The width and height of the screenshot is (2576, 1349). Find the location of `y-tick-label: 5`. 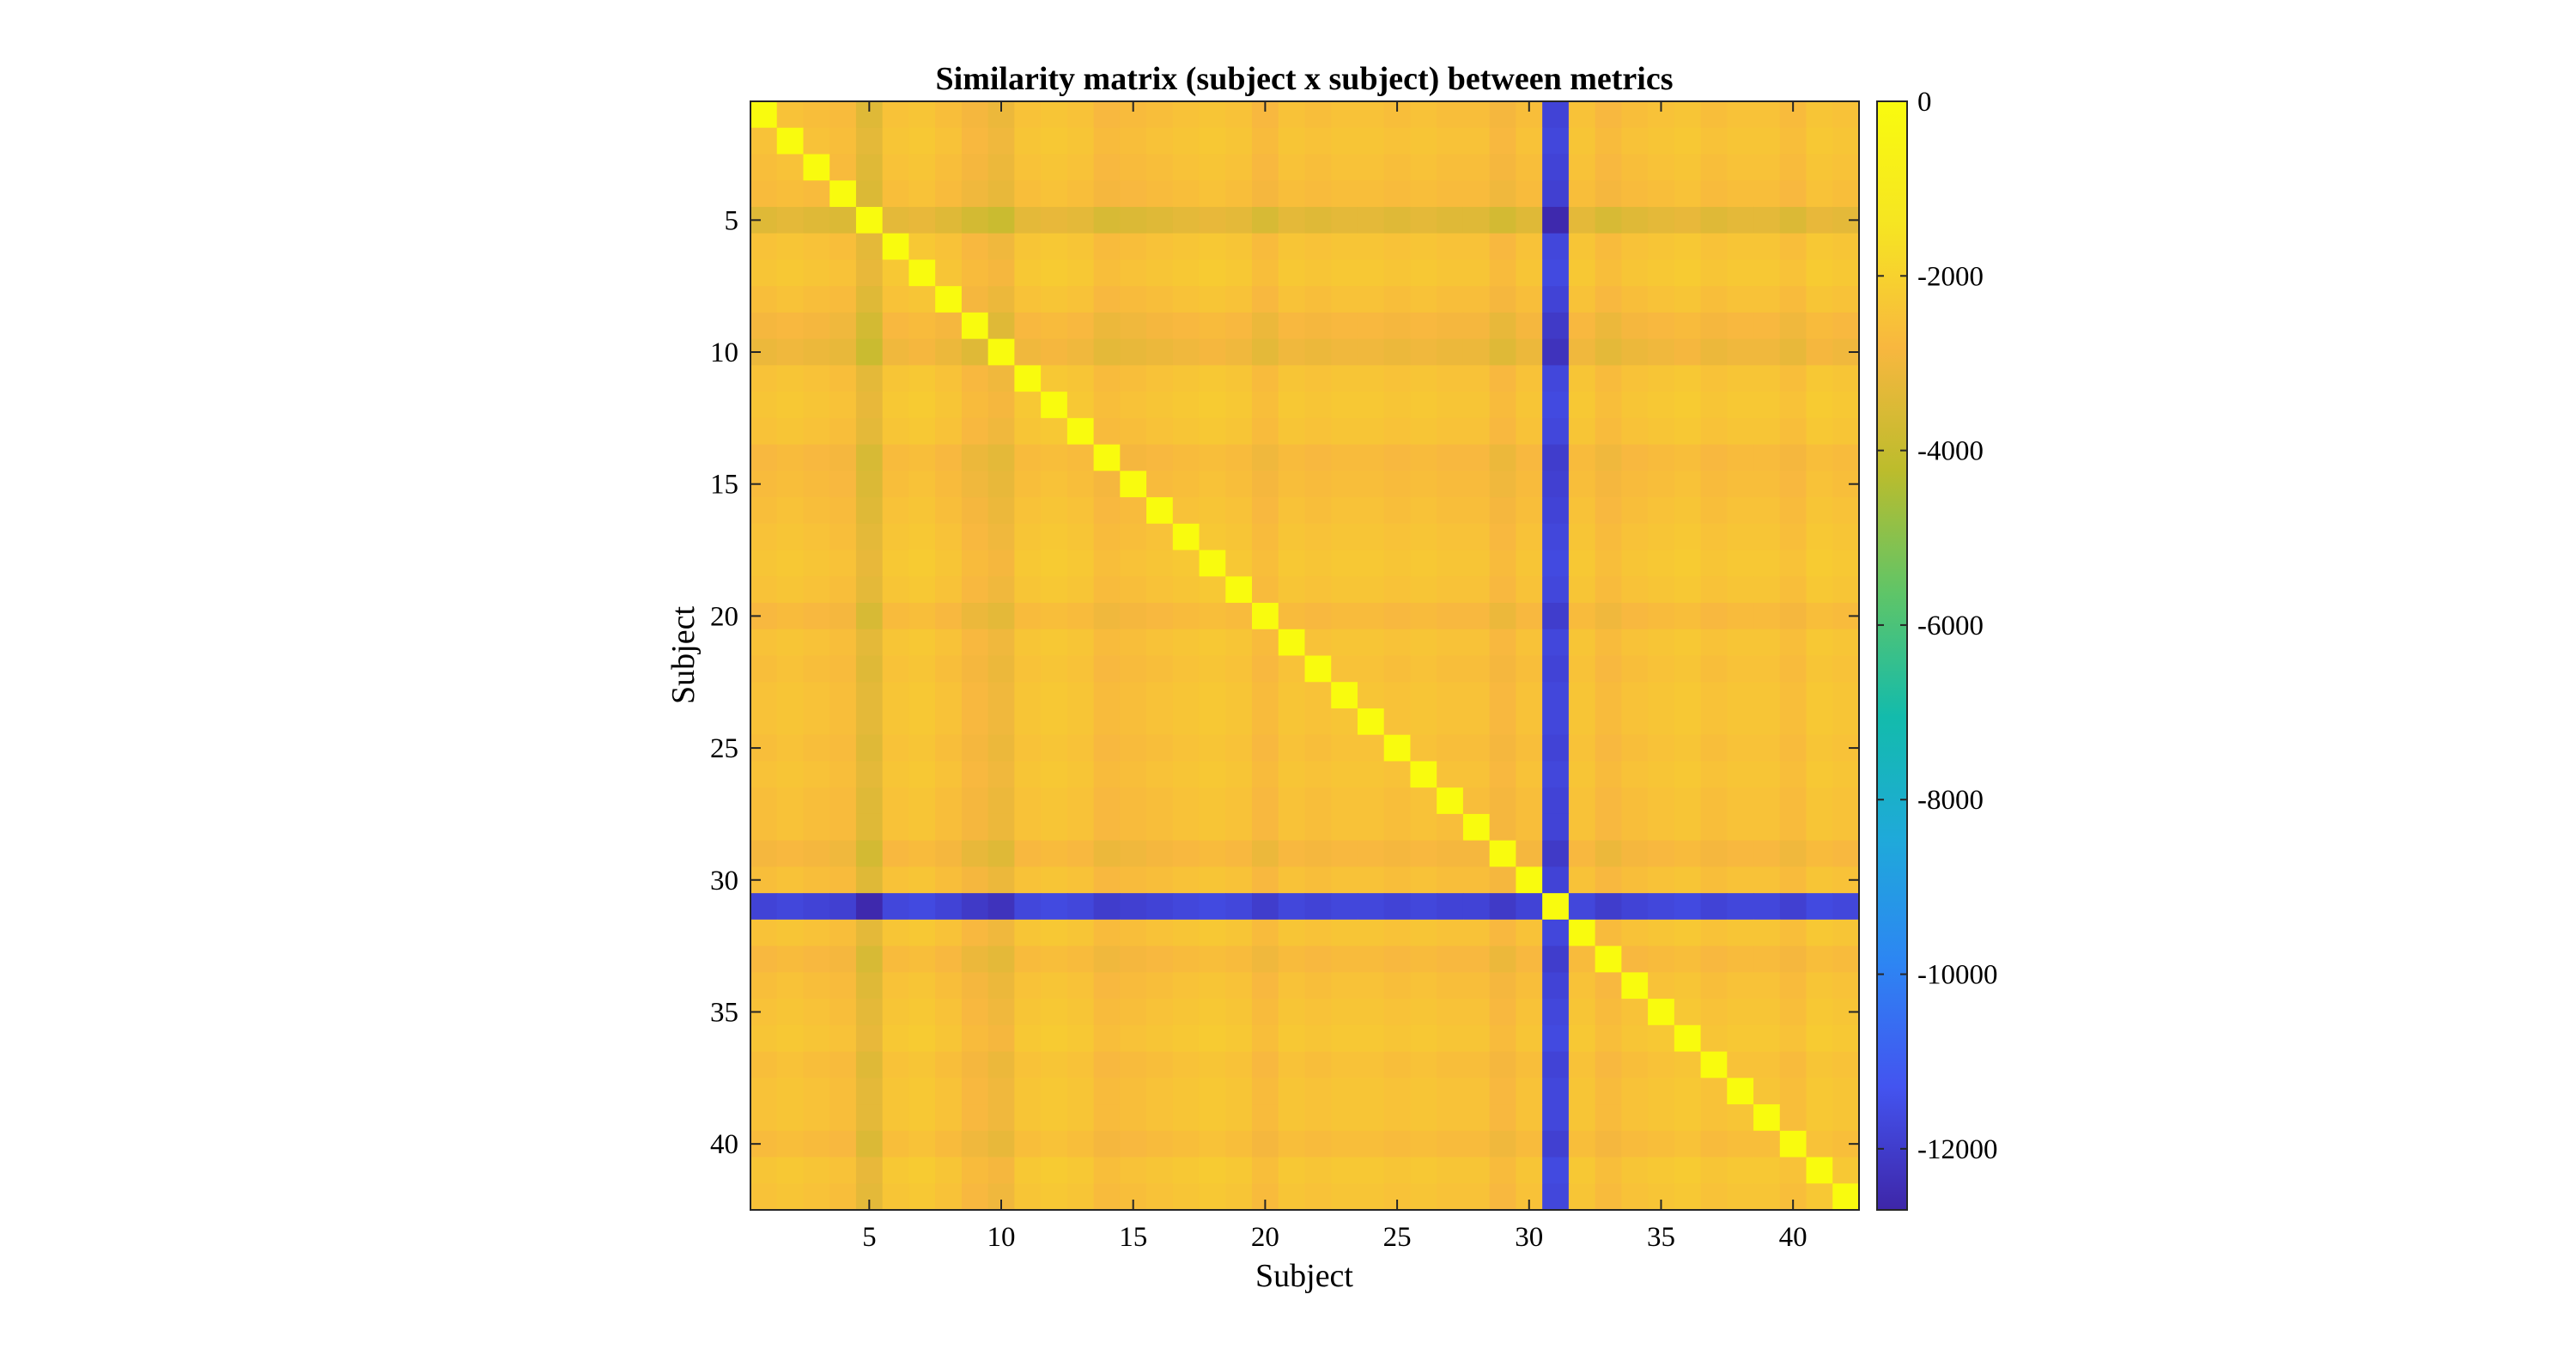

y-tick-label: 5 is located at coordinates (732, 220).